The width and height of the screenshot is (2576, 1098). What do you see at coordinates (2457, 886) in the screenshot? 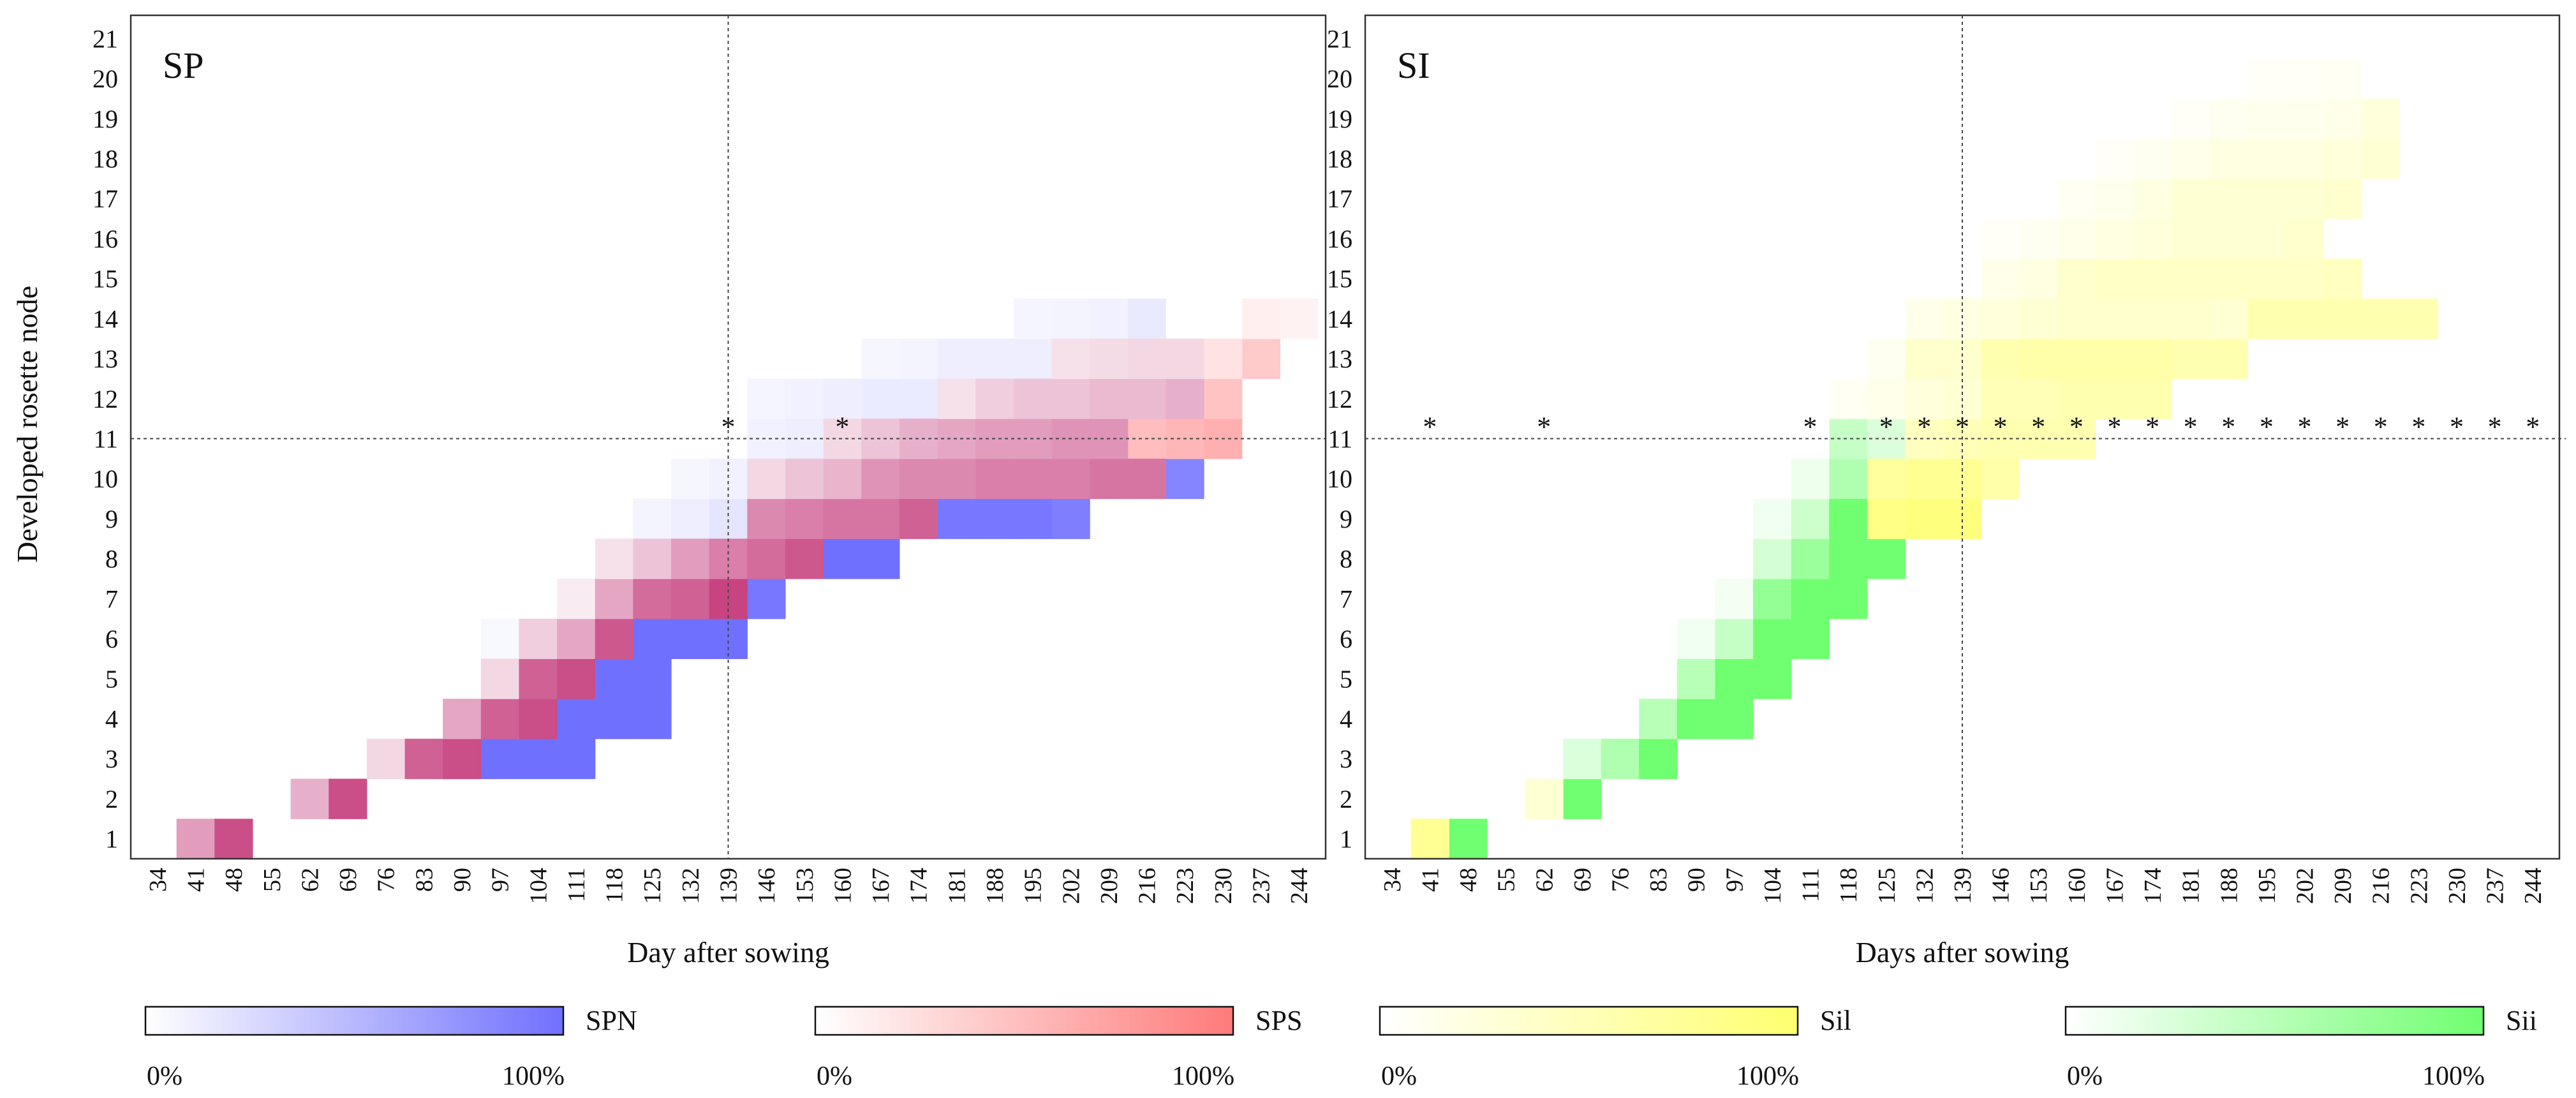
I see `x-tick-label: 230` at bounding box center [2457, 886].